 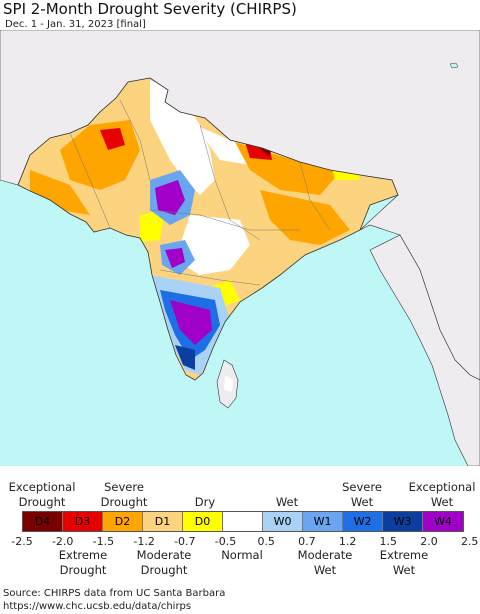 I want to click on swatch-d2: D2, so click(x=123, y=521).